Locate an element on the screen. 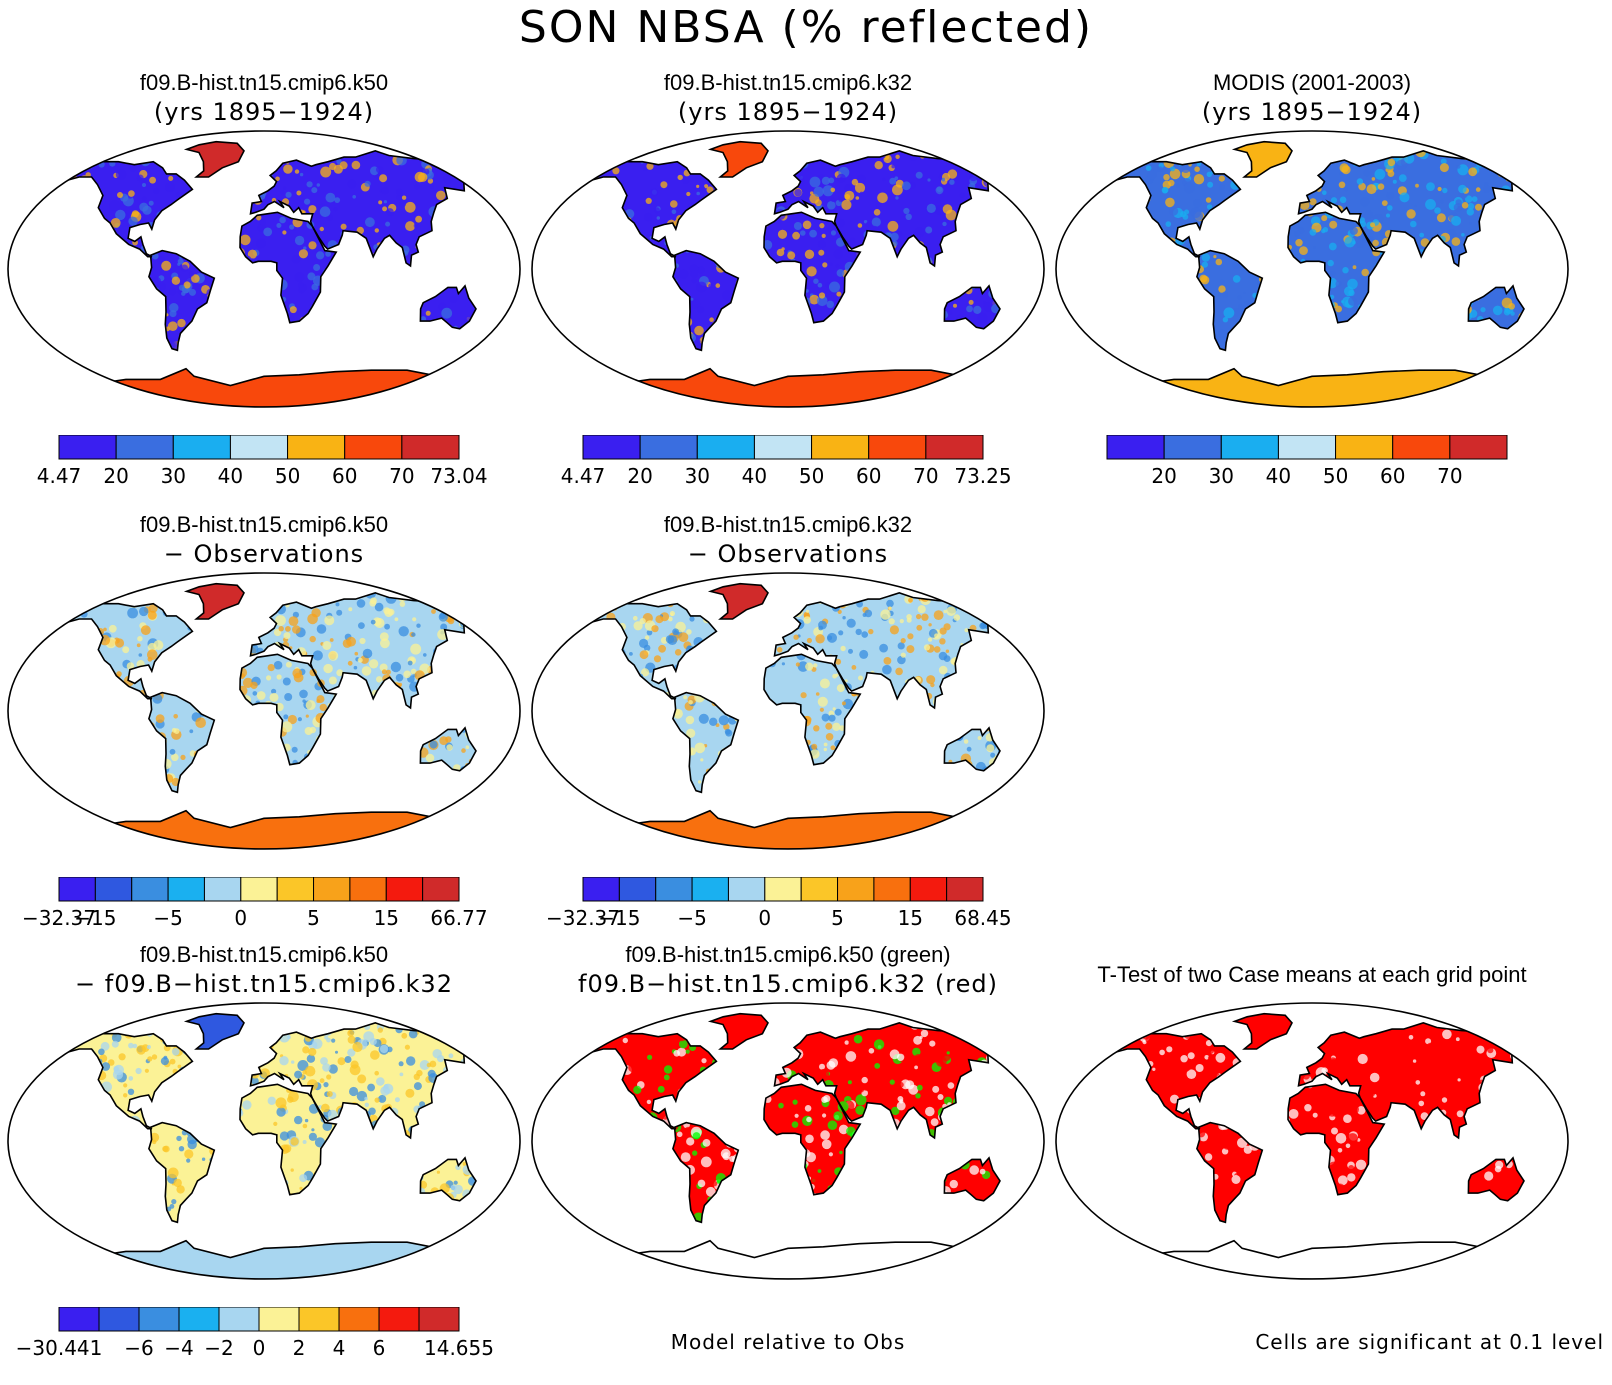 The image size is (1612, 1385). colorbar-tick-label: 6 is located at coordinates (379, 1348).